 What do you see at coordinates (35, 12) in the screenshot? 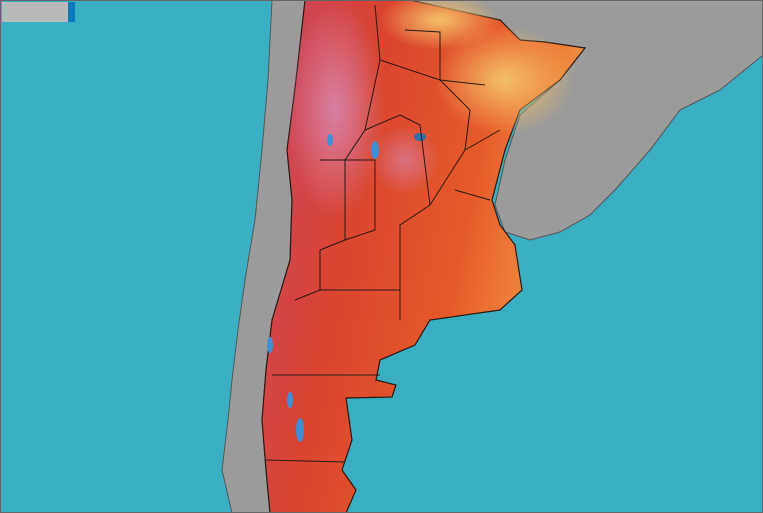
I see `overlay-tab` at bounding box center [35, 12].